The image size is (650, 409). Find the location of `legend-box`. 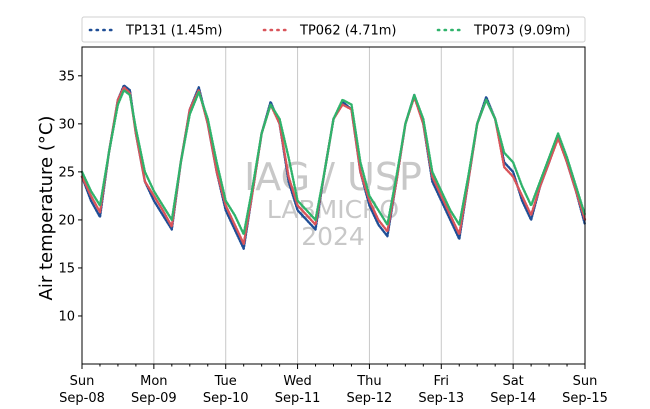

legend-box is located at coordinates (333, 29).